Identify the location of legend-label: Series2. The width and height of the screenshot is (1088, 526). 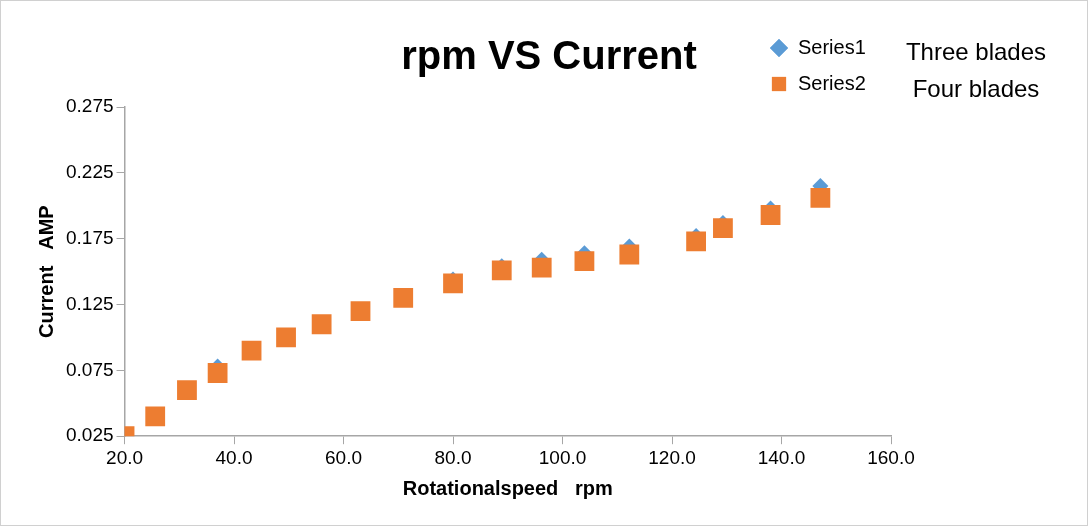
(832, 82).